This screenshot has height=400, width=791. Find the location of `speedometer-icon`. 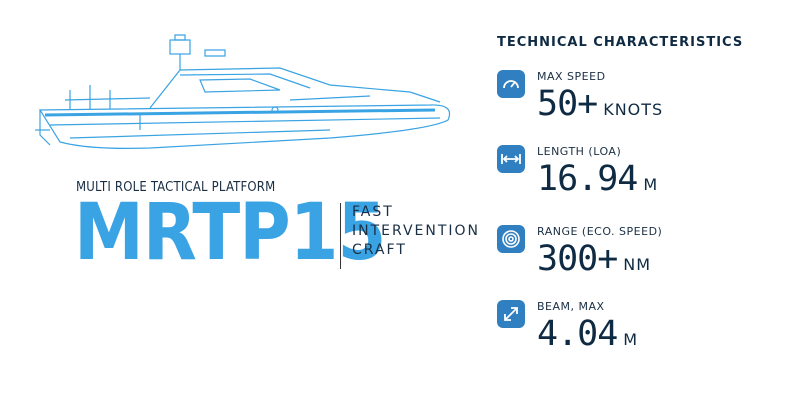

speedometer-icon is located at coordinates (511, 84).